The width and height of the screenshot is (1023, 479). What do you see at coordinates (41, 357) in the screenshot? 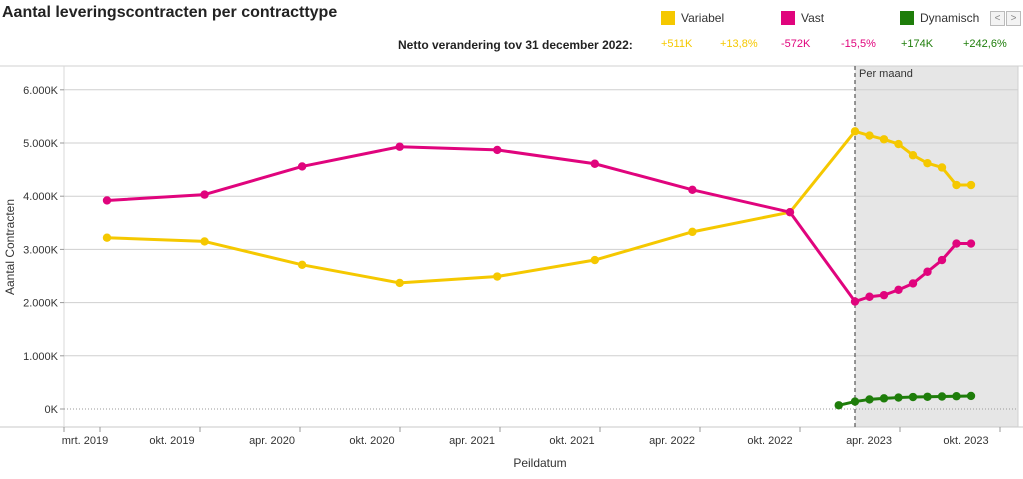
I see `y-tick-label-1: 1.000K` at bounding box center [41, 357].